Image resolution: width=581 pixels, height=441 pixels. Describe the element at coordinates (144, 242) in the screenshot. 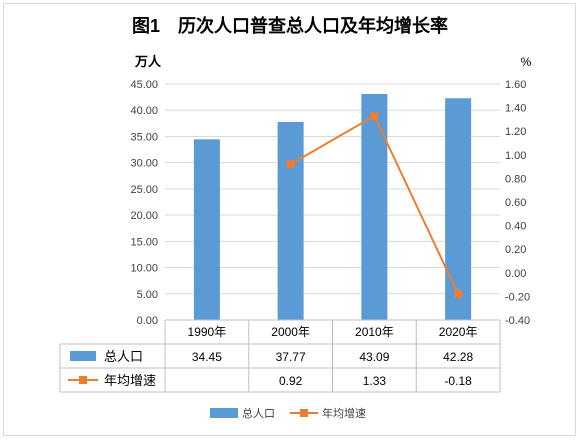

I see `left-tick-label: 15.00` at that location.